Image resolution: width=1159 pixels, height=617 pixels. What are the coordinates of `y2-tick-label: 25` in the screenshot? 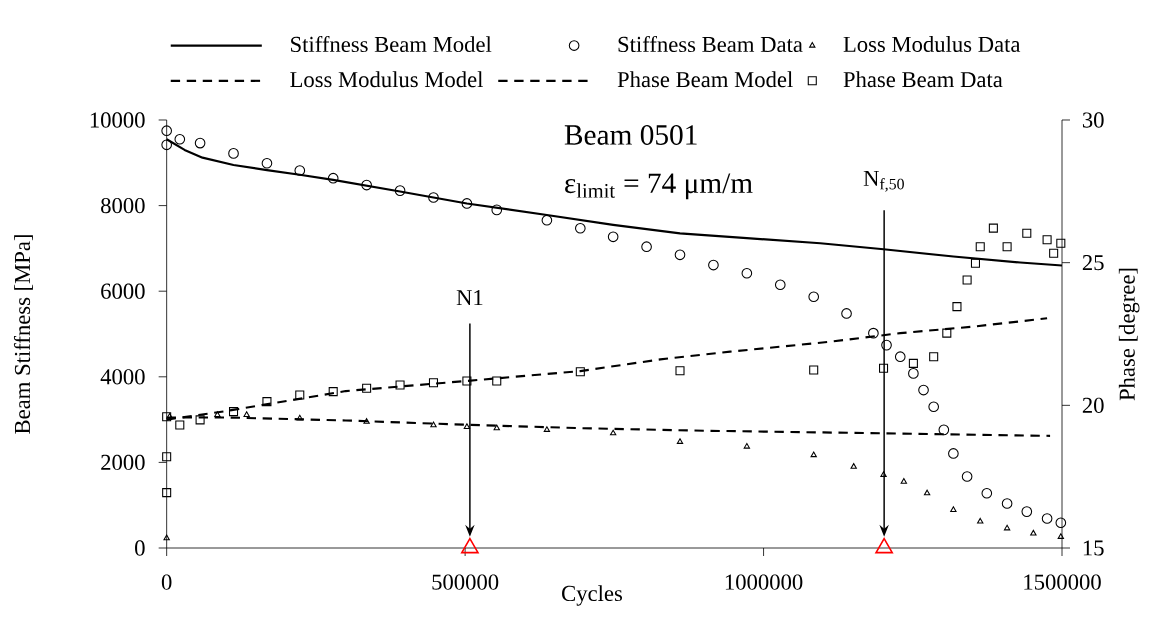 It's located at (1093, 263).